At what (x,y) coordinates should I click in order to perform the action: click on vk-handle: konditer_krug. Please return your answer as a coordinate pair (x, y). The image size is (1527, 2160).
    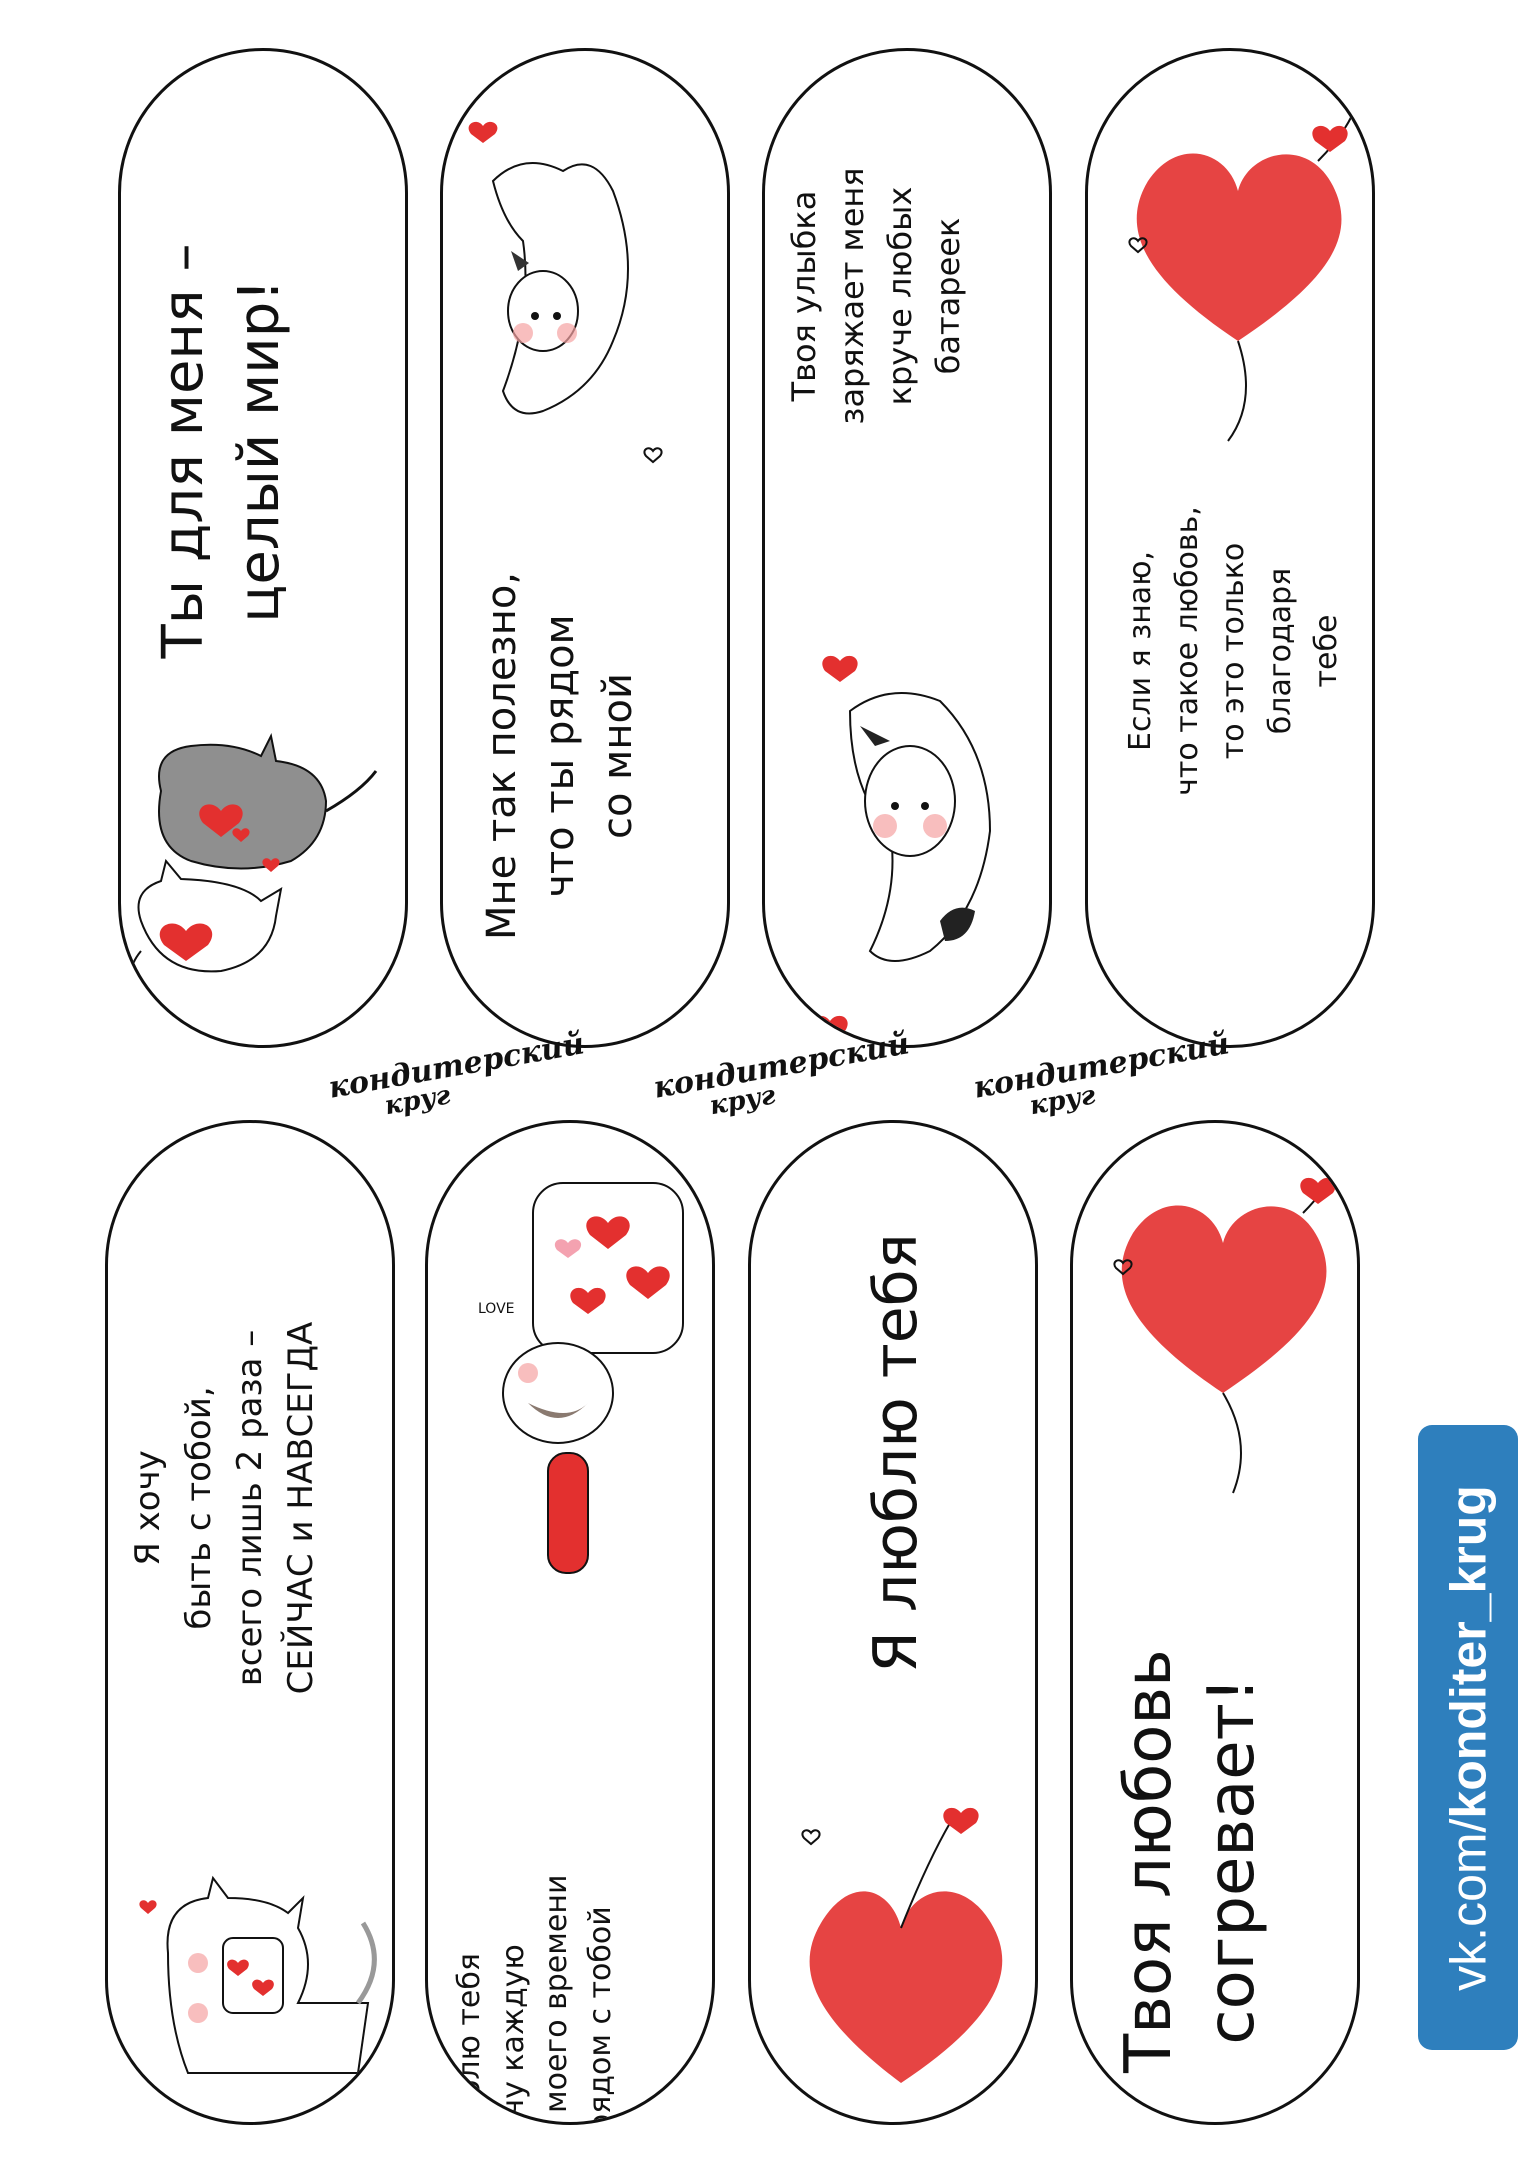
    Looking at the image, I should click on (1468, 1651).